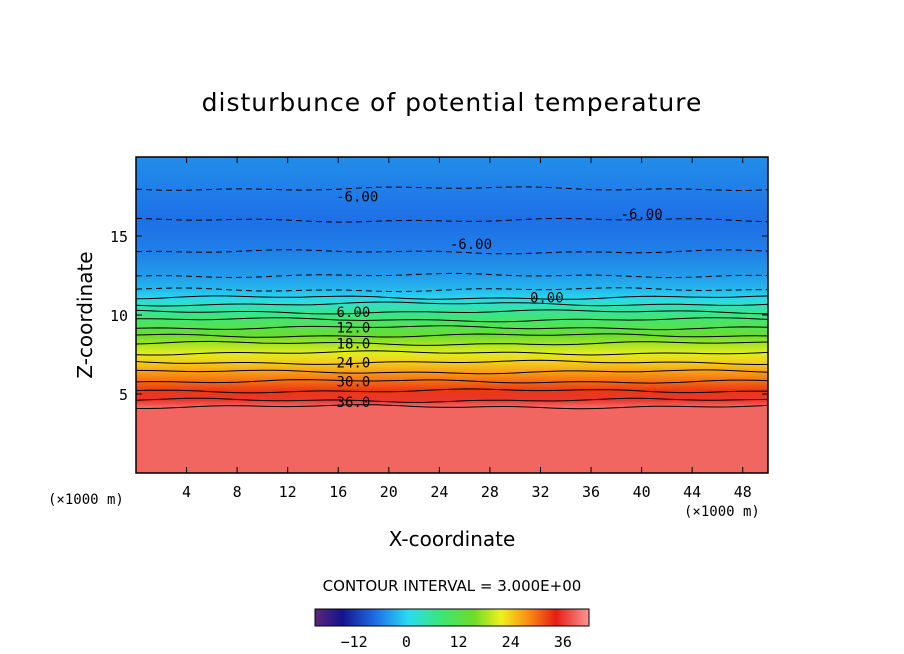 This screenshot has width=904, height=654. Describe the element at coordinates (692, 492) in the screenshot. I see `x-tick-label: 44` at that location.